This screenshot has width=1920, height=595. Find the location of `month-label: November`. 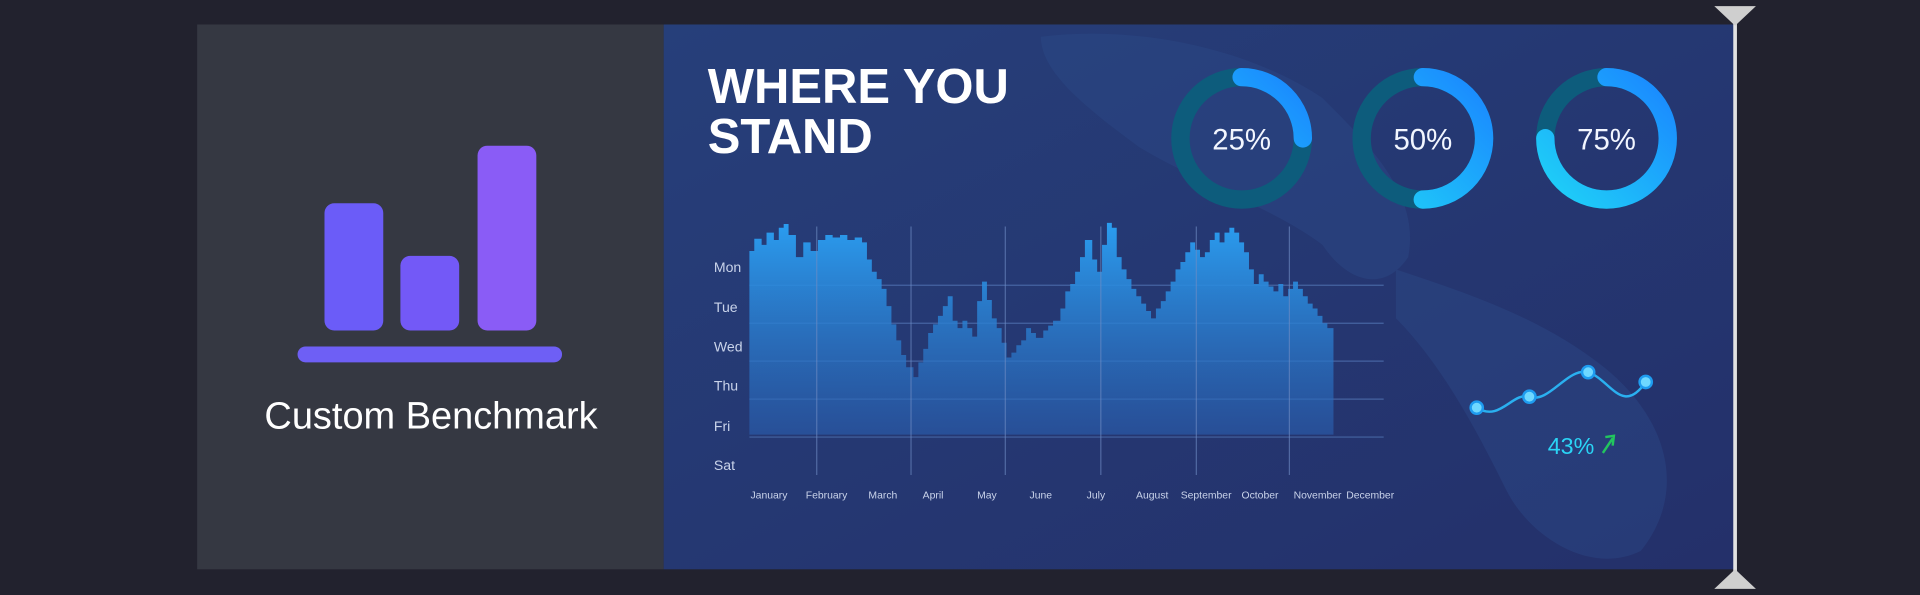

month-label: November is located at coordinates (1318, 495).